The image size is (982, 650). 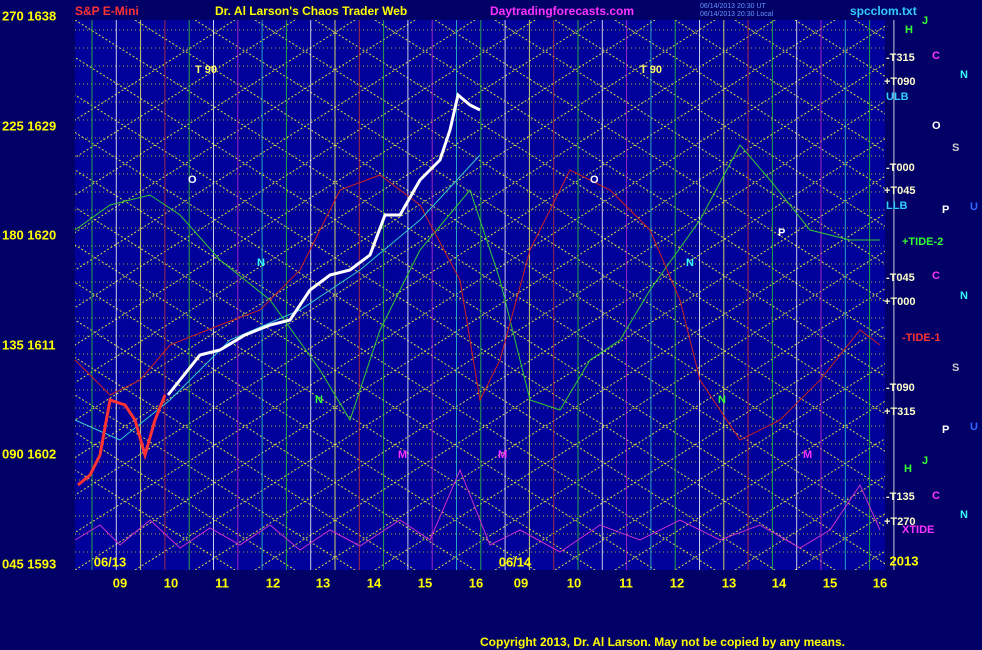 I want to click on date-label: 06/13, so click(x=110, y=561).